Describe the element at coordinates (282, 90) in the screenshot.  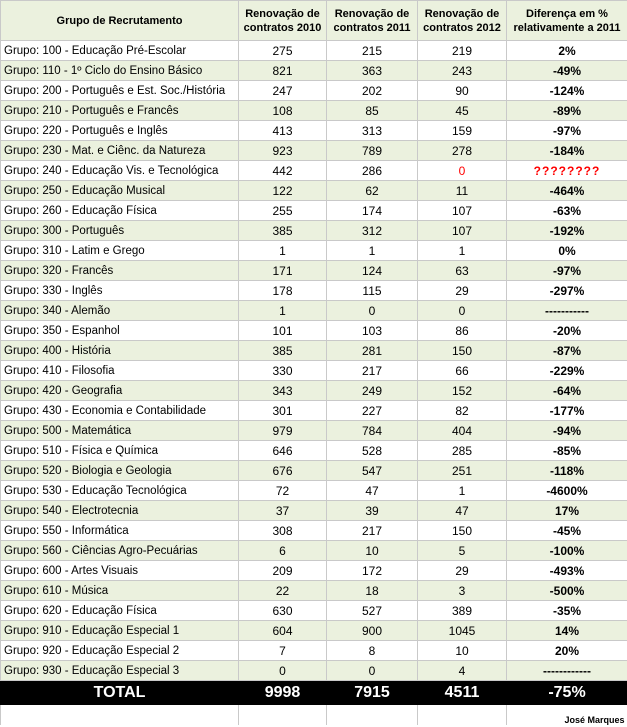
I see `value-cell: 247` at that location.